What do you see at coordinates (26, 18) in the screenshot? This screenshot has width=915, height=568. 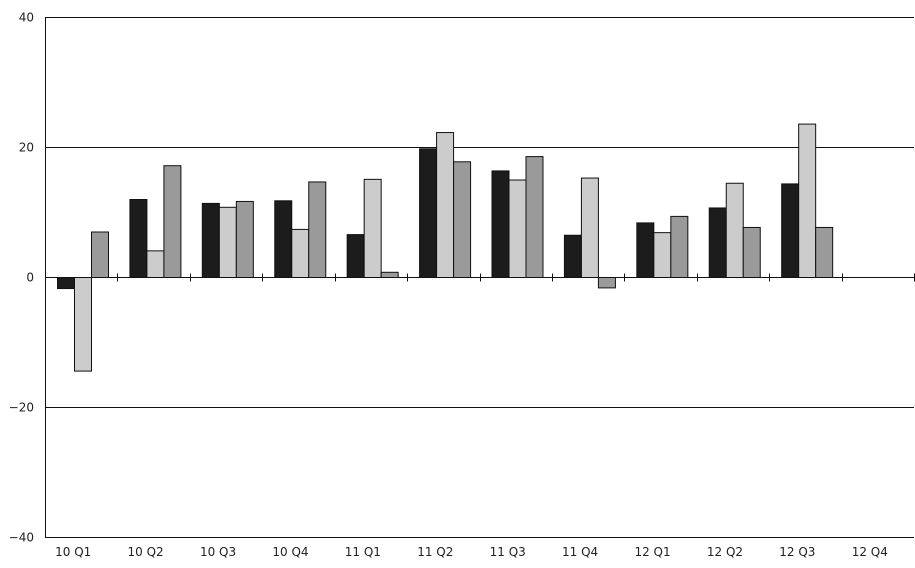 I see `y-tick-label: 40` at bounding box center [26, 18].